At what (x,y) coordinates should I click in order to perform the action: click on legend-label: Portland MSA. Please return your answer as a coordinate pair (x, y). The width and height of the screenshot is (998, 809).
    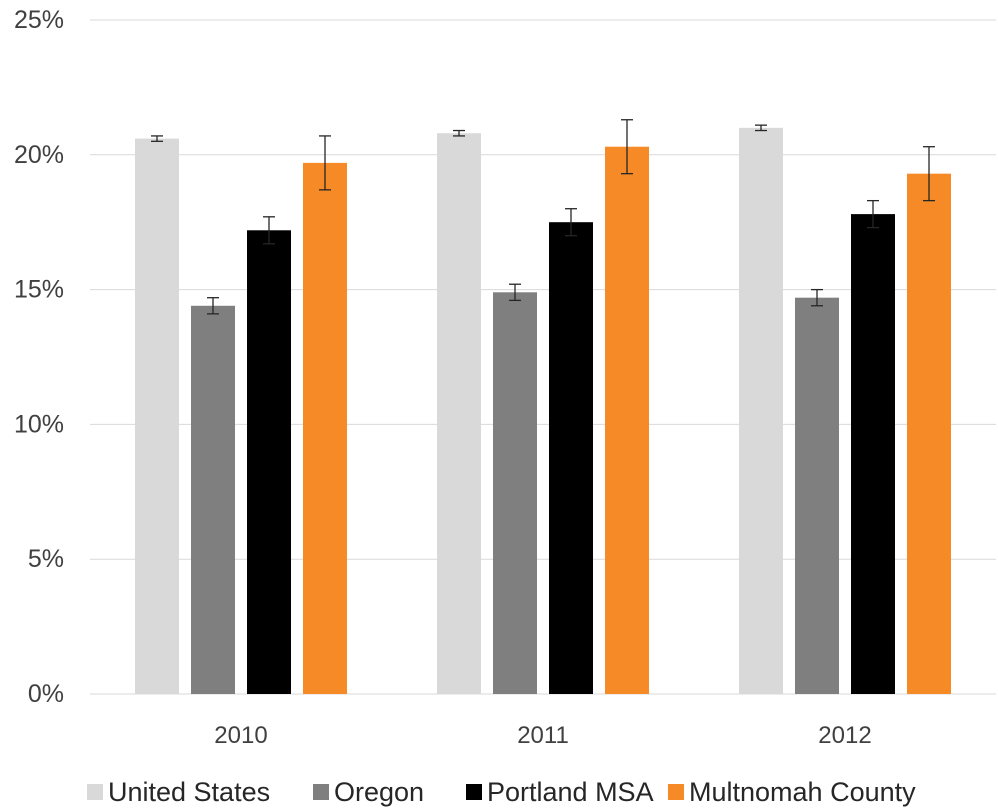
    Looking at the image, I should click on (570, 792).